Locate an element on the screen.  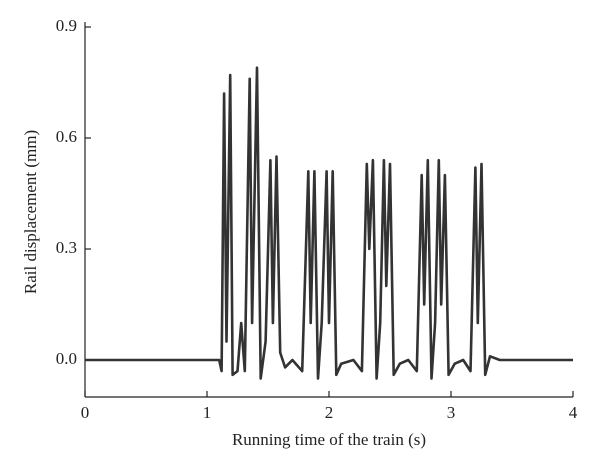
x-tick-label: 1 is located at coordinates (207, 412).